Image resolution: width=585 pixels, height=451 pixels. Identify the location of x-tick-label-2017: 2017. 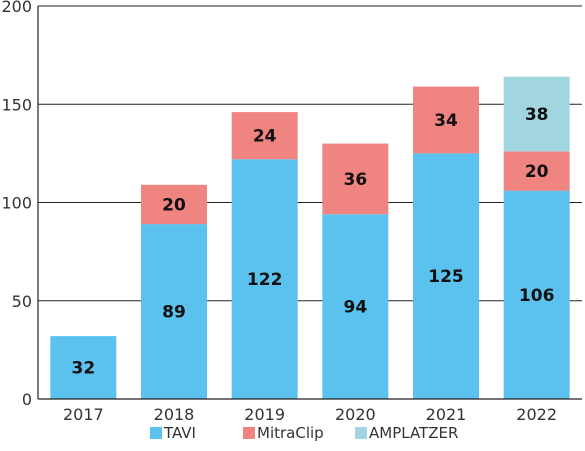
(83, 414).